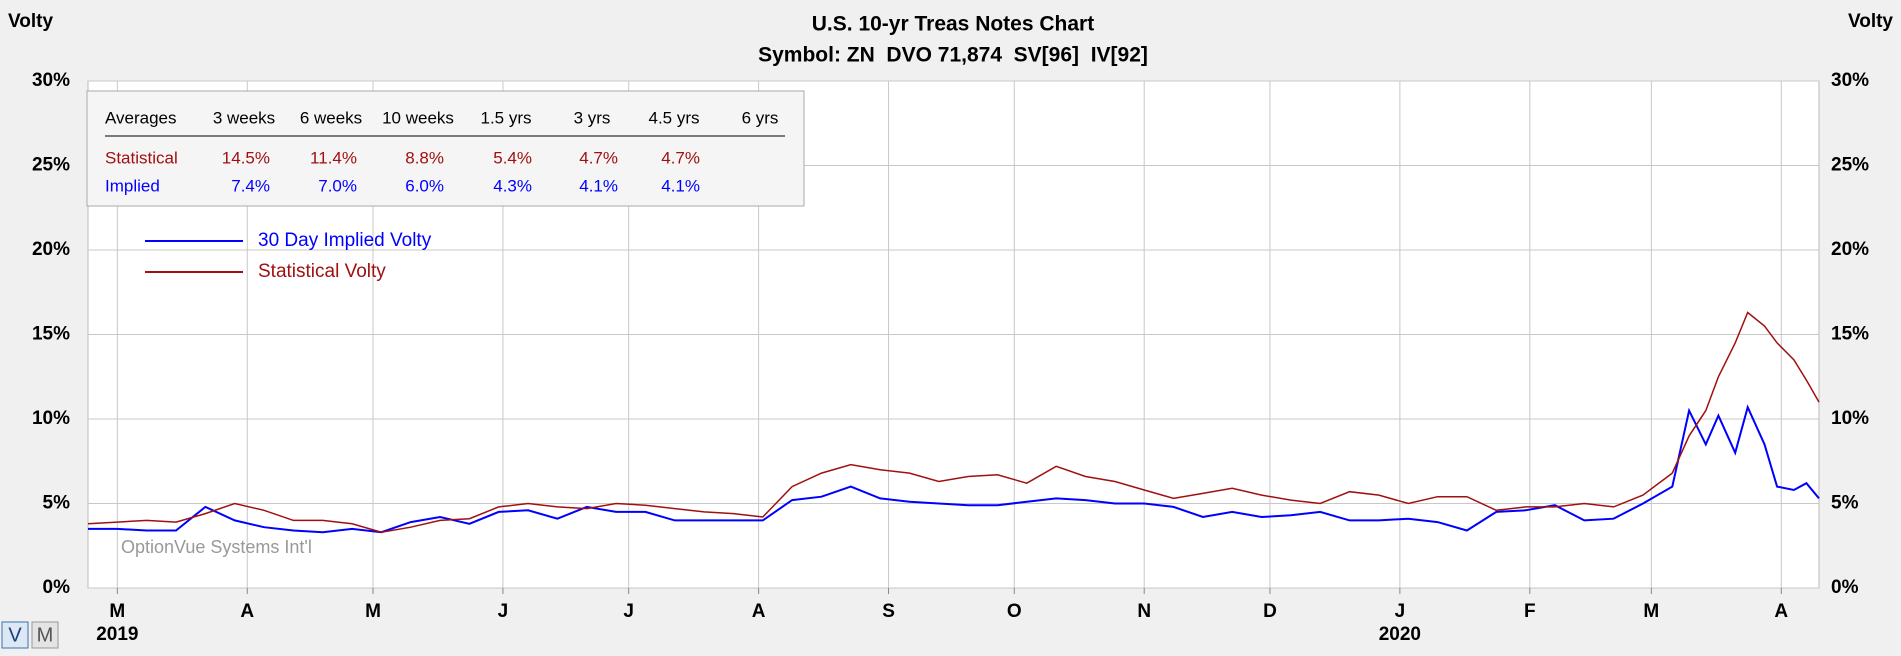 Image resolution: width=1901 pixels, height=656 pixels. I want to click on button-v, so click(15, 635).